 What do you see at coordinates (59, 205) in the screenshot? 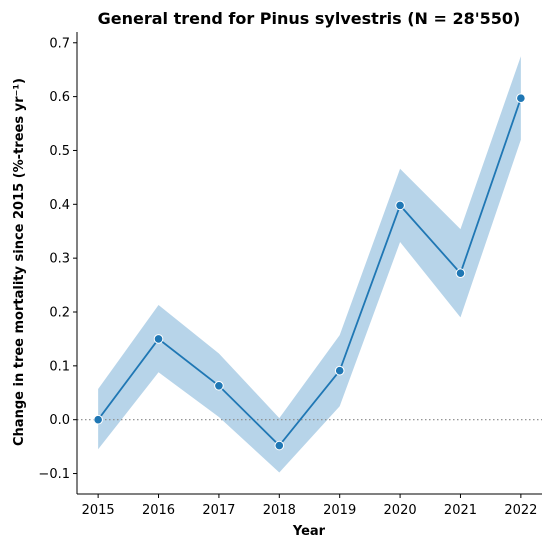
I see `y-tick-label: 0.4` at bounding box center [59, 205].